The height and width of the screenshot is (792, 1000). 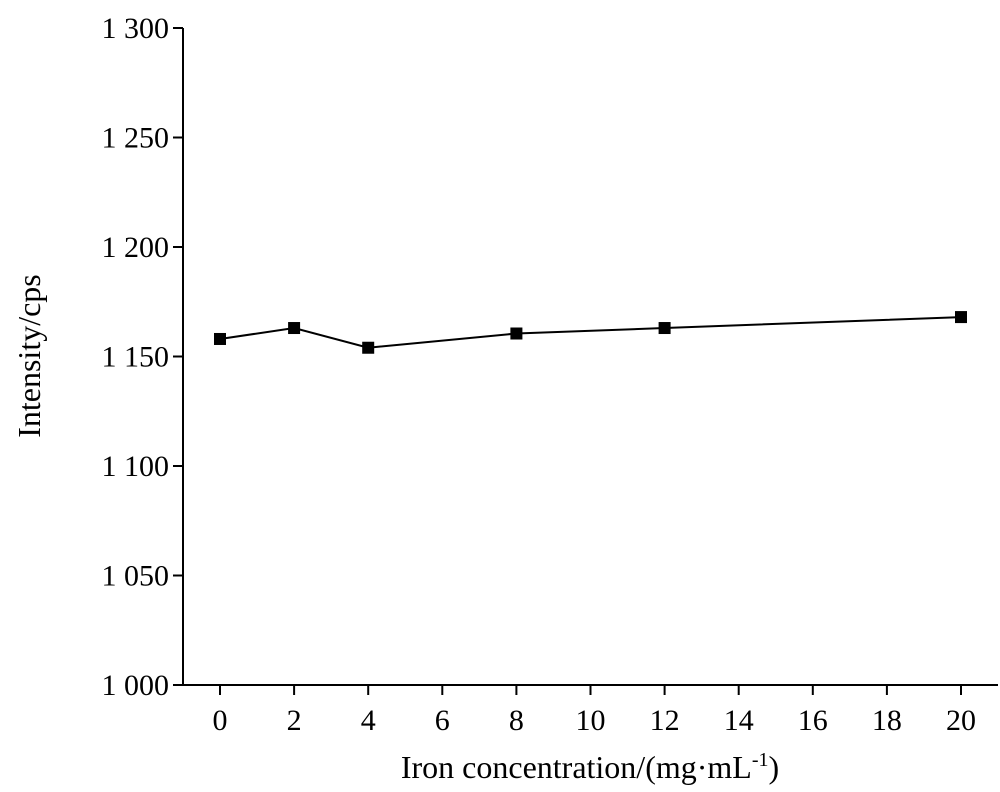 What do you see at coordinates (774, 767) in the screenshot?
I see `x-axis-title-close: )` at bounding box center [774, 767].